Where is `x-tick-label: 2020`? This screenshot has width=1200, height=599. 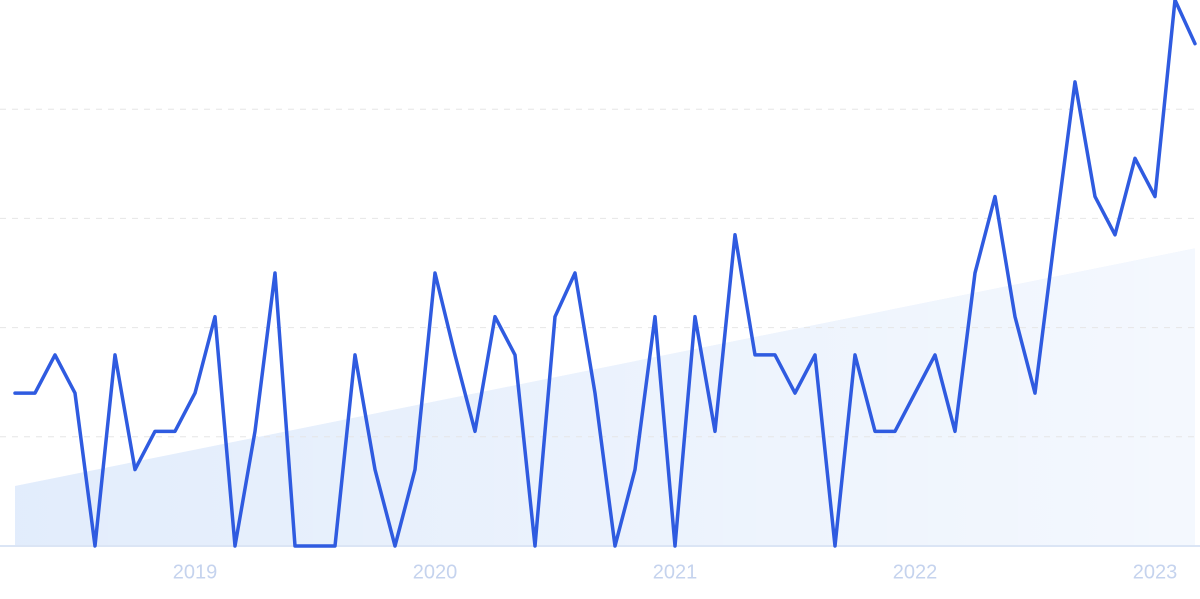 x-tick-label: 2020 is located at coordinates (435, 572).